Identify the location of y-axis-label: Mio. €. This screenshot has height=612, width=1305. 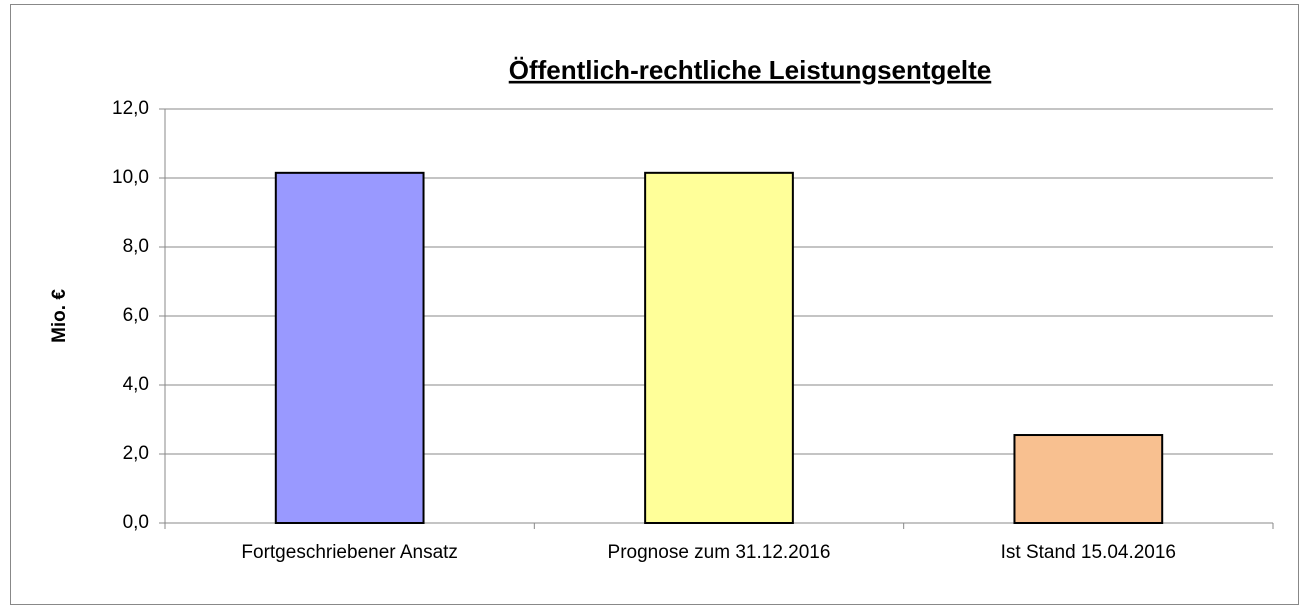
(59, 316).